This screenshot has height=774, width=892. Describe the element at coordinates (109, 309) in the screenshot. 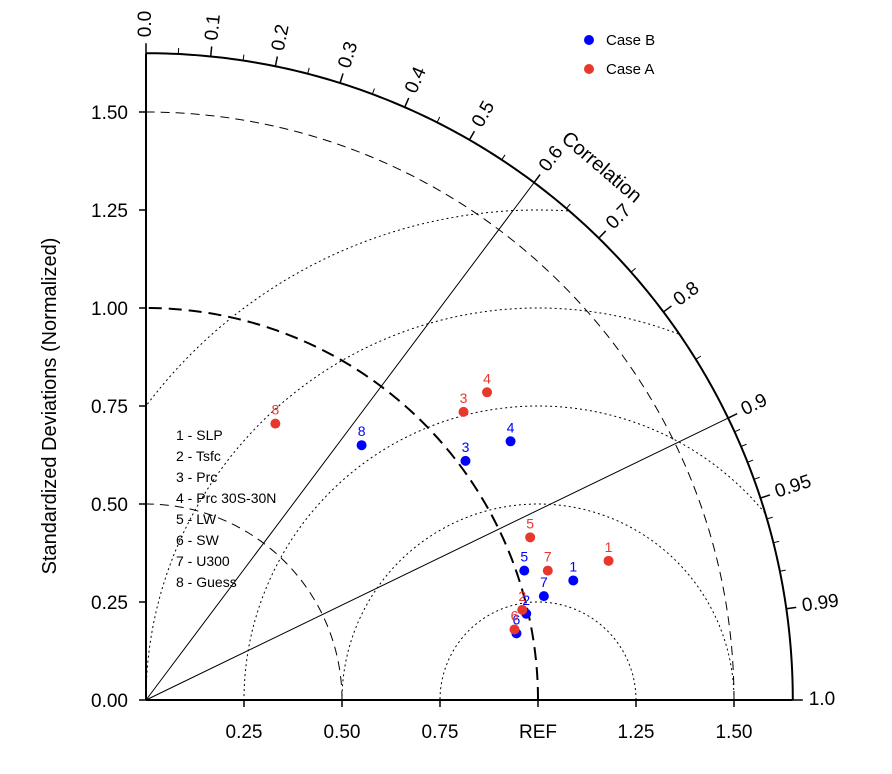

I see `y-tick-label: 1.00` at that location.